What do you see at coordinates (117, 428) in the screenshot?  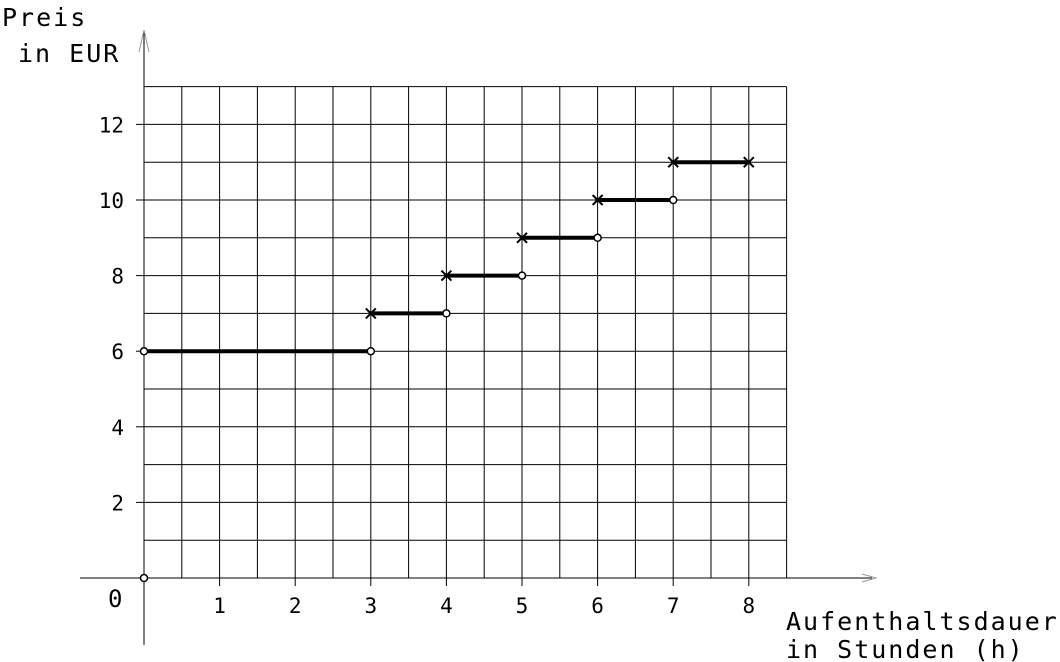 I see `y-tick-label: 4` at bounding box center [117, 428].